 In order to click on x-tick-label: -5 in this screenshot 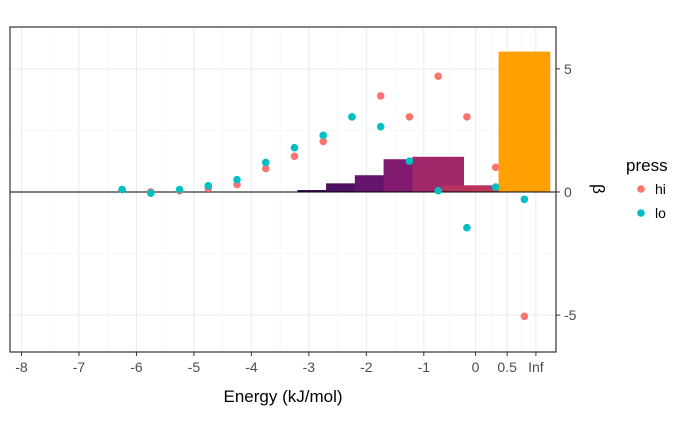, I will do `click(194, 367)`.